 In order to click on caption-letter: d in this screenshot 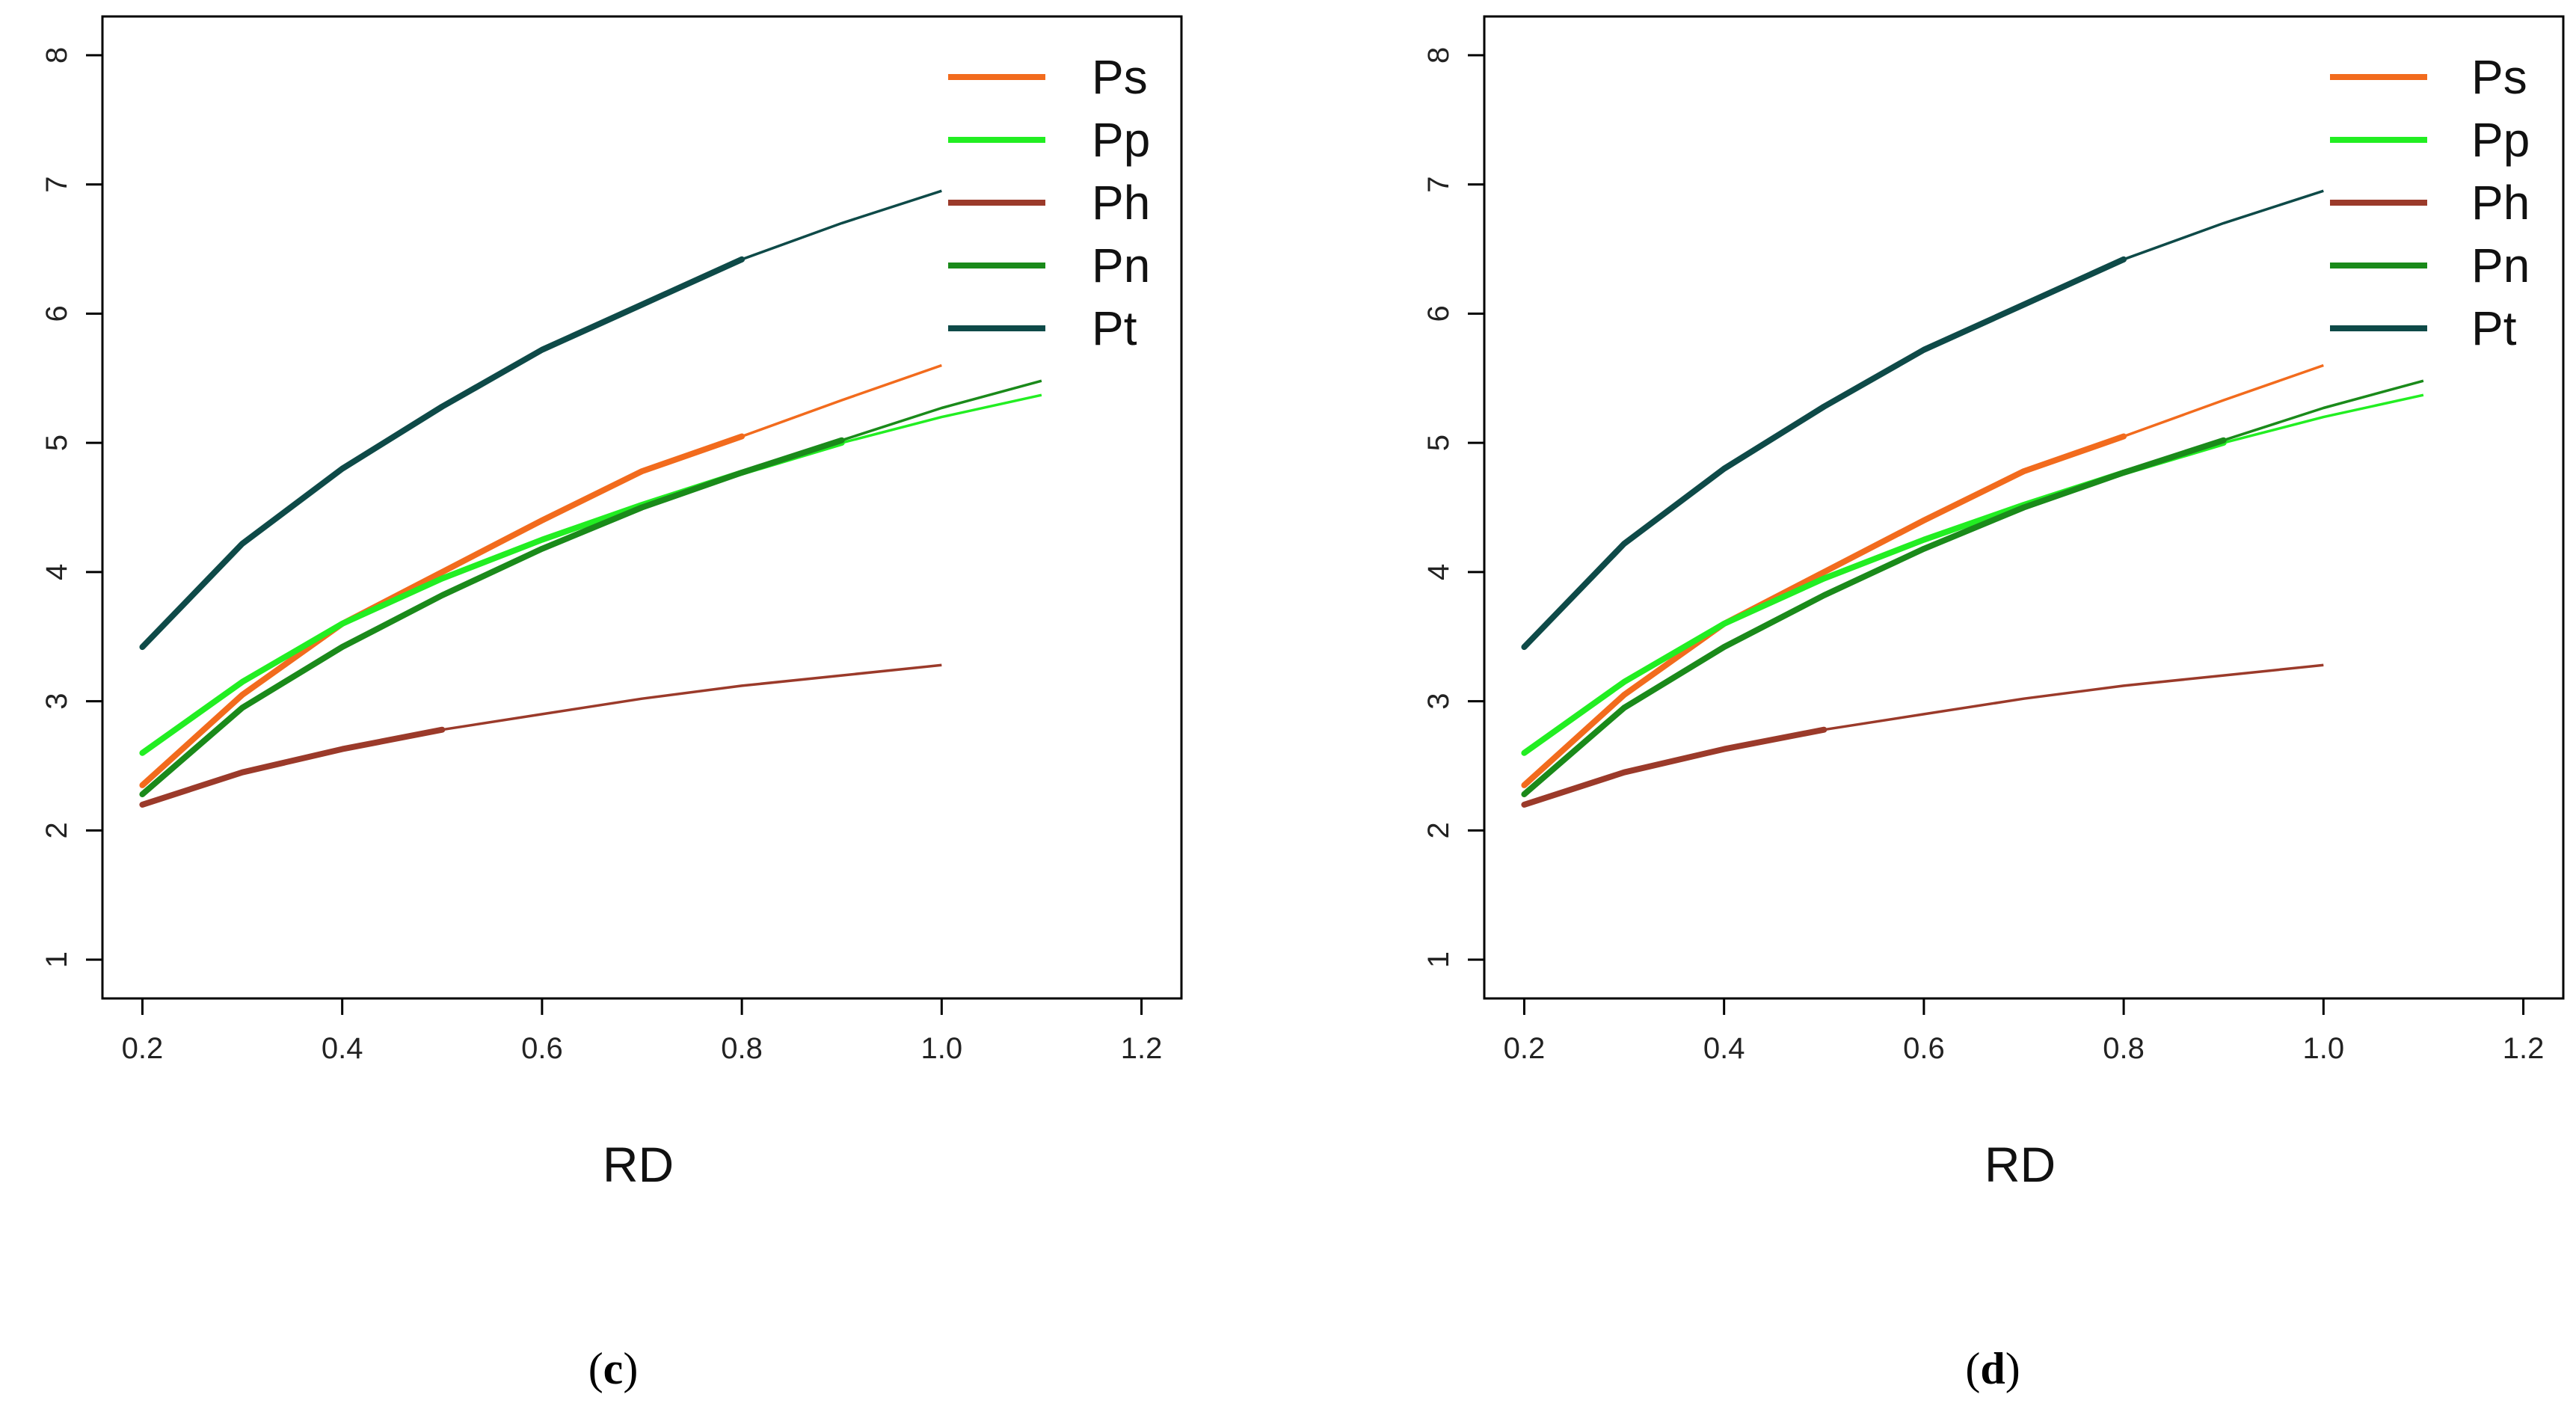, I will do `click(1992, 1368)`.